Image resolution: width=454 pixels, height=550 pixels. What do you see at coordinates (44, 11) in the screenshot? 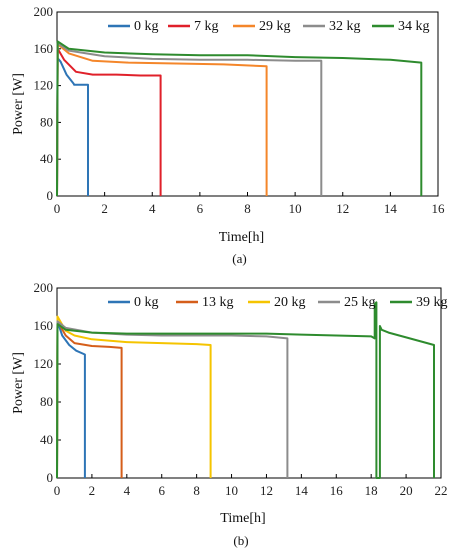
I see `chart1-ytick-label-5: 200` at bounding box center [44, 11].